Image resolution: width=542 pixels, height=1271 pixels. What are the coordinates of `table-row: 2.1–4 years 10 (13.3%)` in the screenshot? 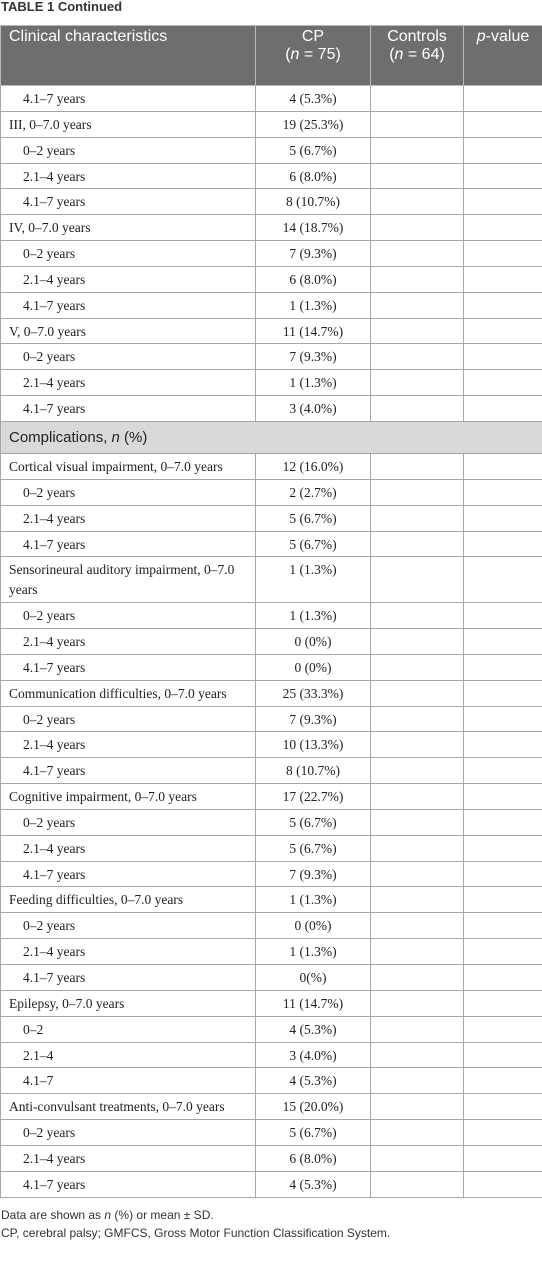 It's located at (271, 745).